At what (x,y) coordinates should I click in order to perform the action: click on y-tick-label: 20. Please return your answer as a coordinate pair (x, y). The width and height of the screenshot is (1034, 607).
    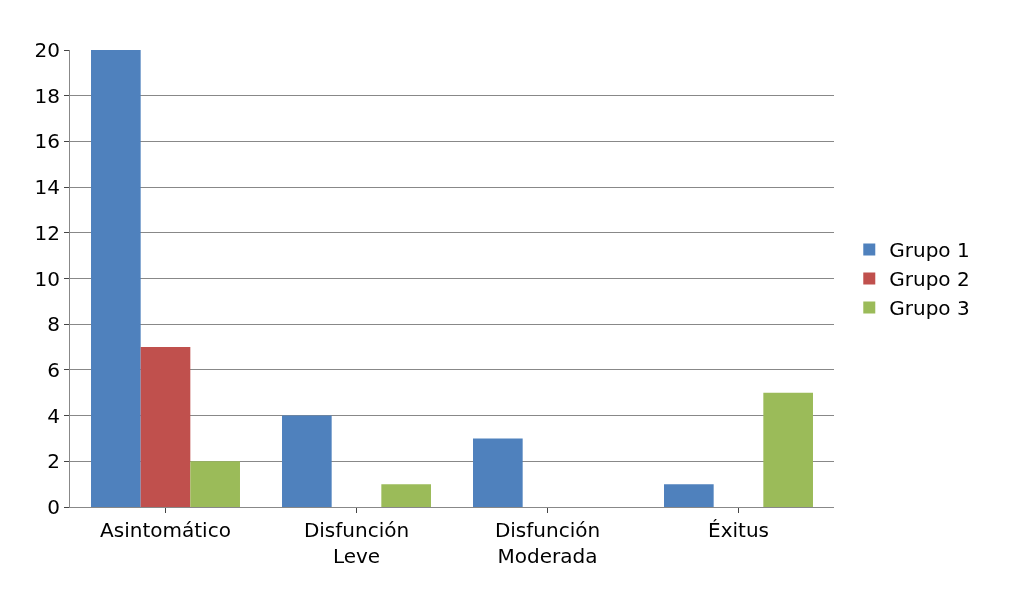
    Looking at the image, I should click on (47, 50).